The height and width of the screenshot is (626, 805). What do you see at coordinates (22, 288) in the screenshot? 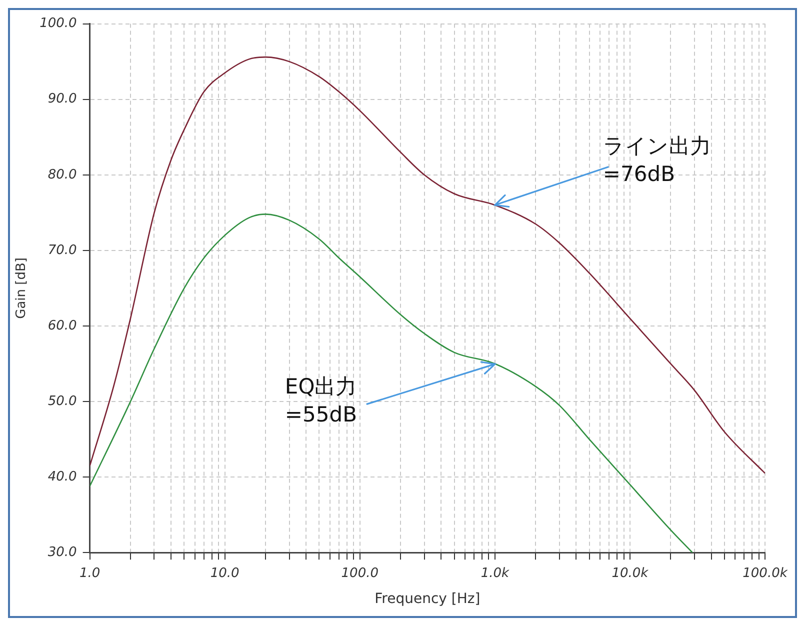
I see `y-axis-title: Gain [dB]` at bounding box center [22, 288].